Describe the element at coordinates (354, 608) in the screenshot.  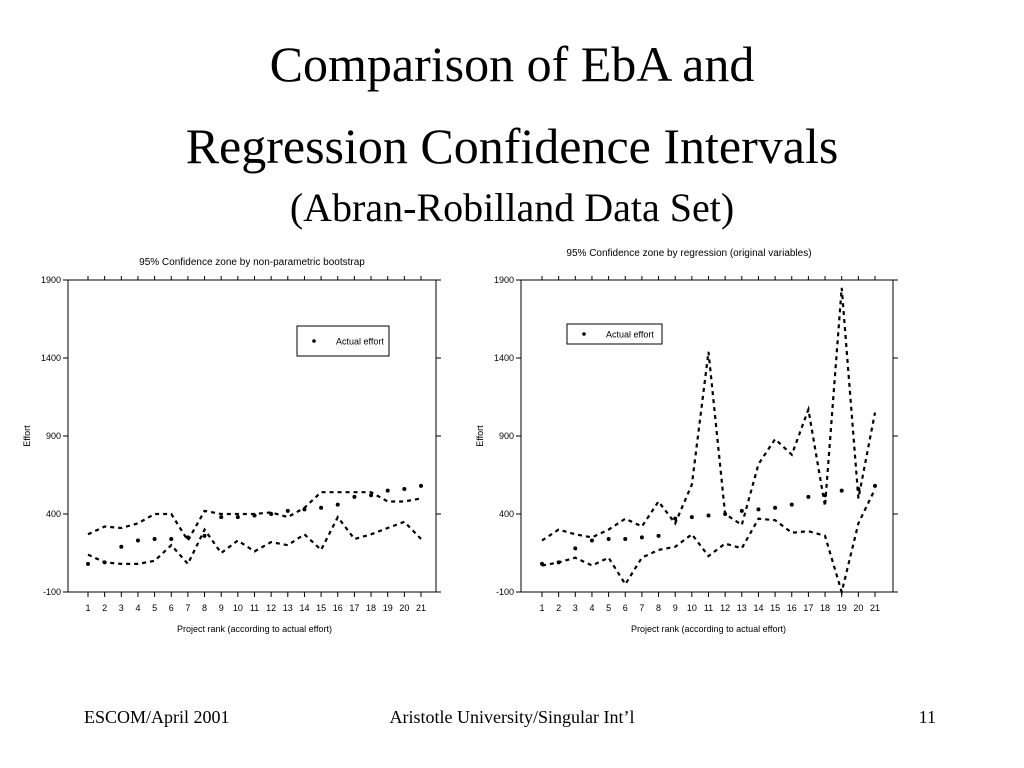
I see `x-tick-label: 17` at that location.